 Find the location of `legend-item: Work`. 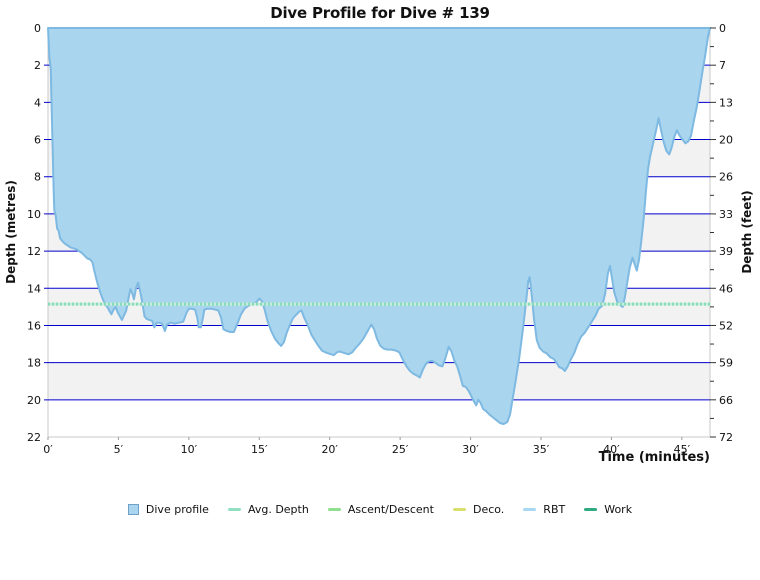

legend-item: Work is located at coordinates (608, 509).